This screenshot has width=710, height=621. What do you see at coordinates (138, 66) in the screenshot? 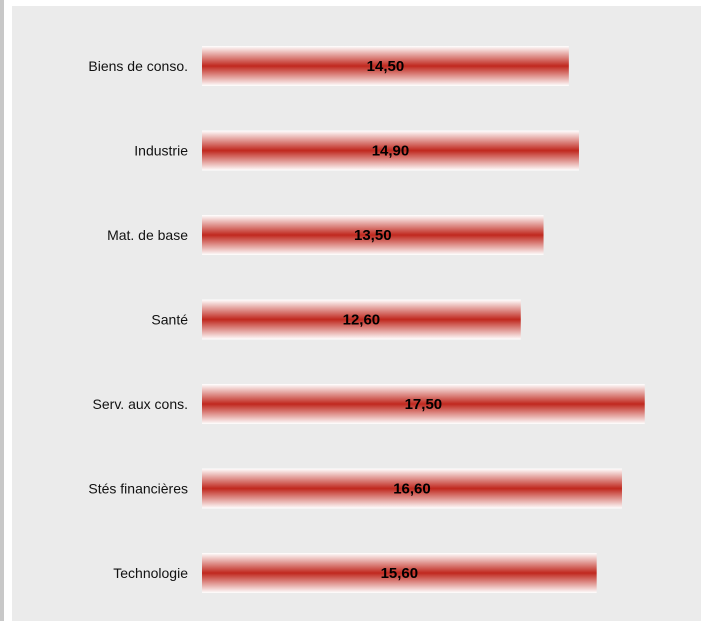
I see `category-label-0: Biens de conso.` at bounding box center [138, 66].